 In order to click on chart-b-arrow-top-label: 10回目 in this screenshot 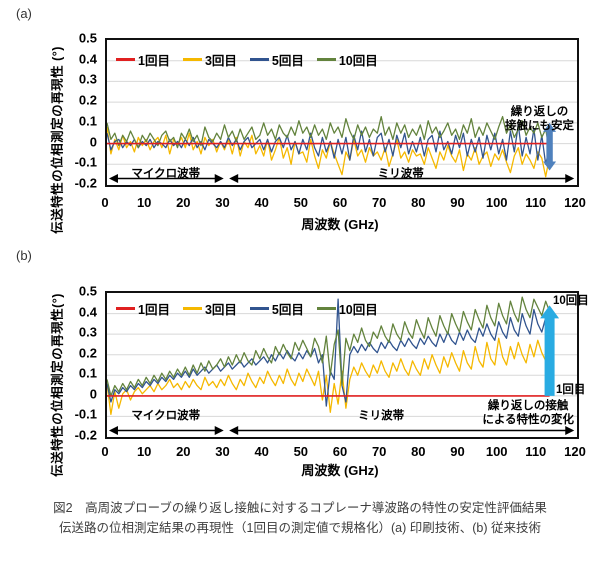, I will do `click(571, 301)`.